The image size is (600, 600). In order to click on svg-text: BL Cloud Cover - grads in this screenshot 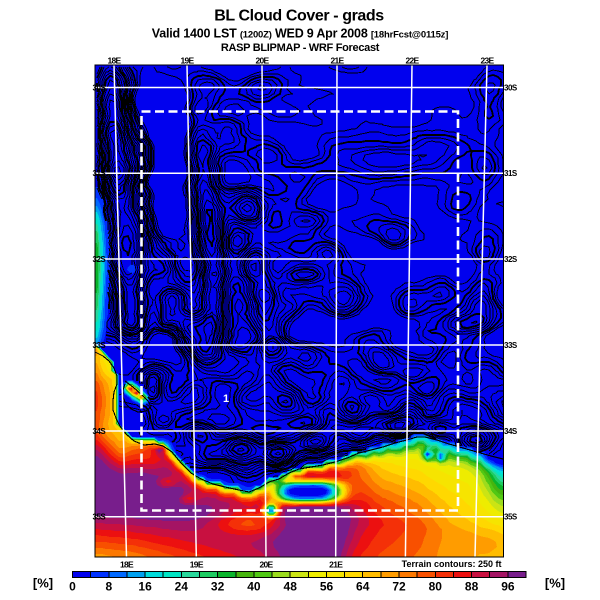, I will do `click(299, 16)`.